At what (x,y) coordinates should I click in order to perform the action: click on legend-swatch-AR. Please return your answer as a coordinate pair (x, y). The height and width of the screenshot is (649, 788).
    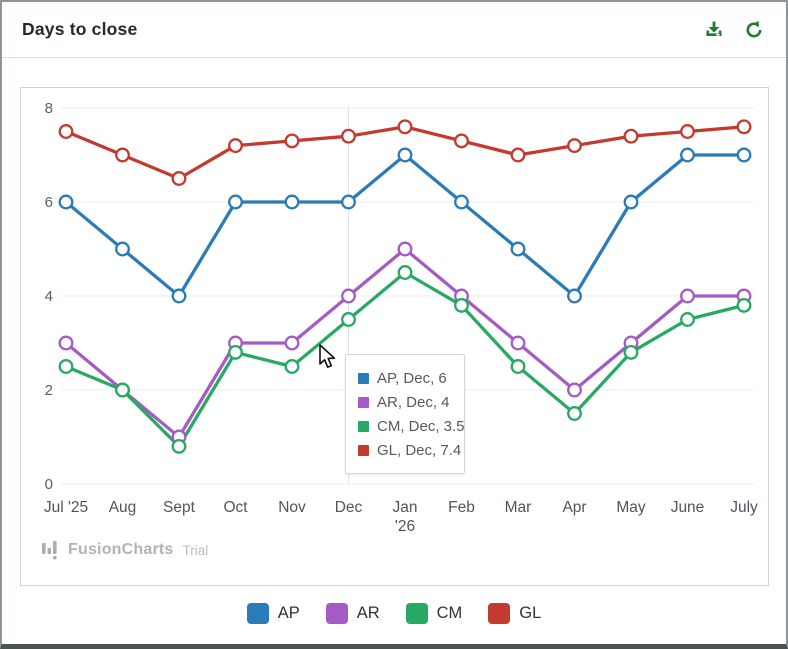
    Looking at the image, I should click on (336, 613).